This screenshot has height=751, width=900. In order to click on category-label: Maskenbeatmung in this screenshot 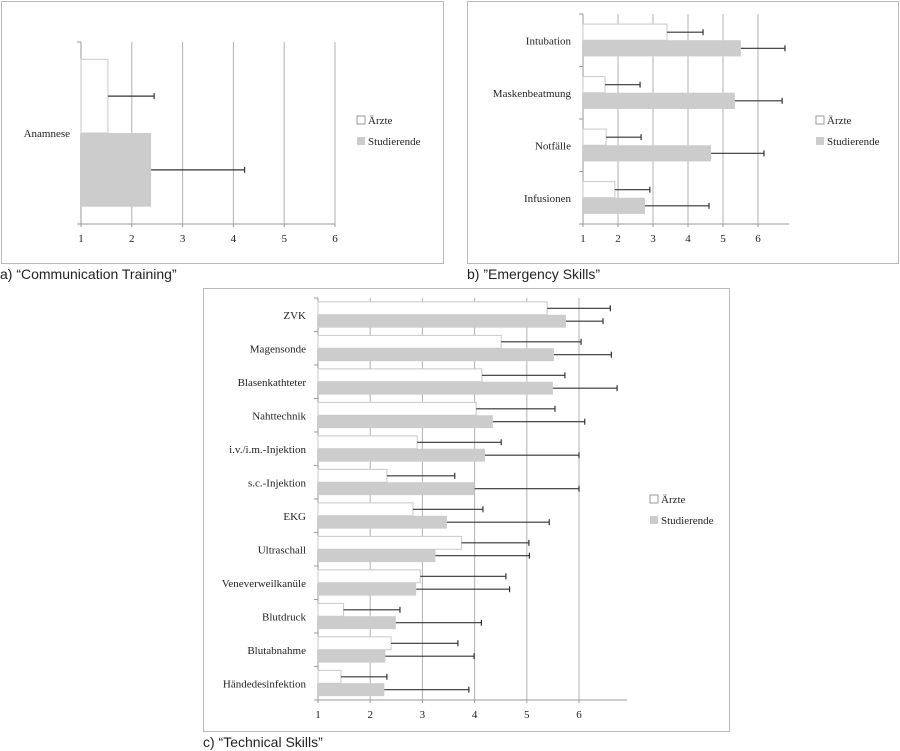, I will do `click(532, 94)`.